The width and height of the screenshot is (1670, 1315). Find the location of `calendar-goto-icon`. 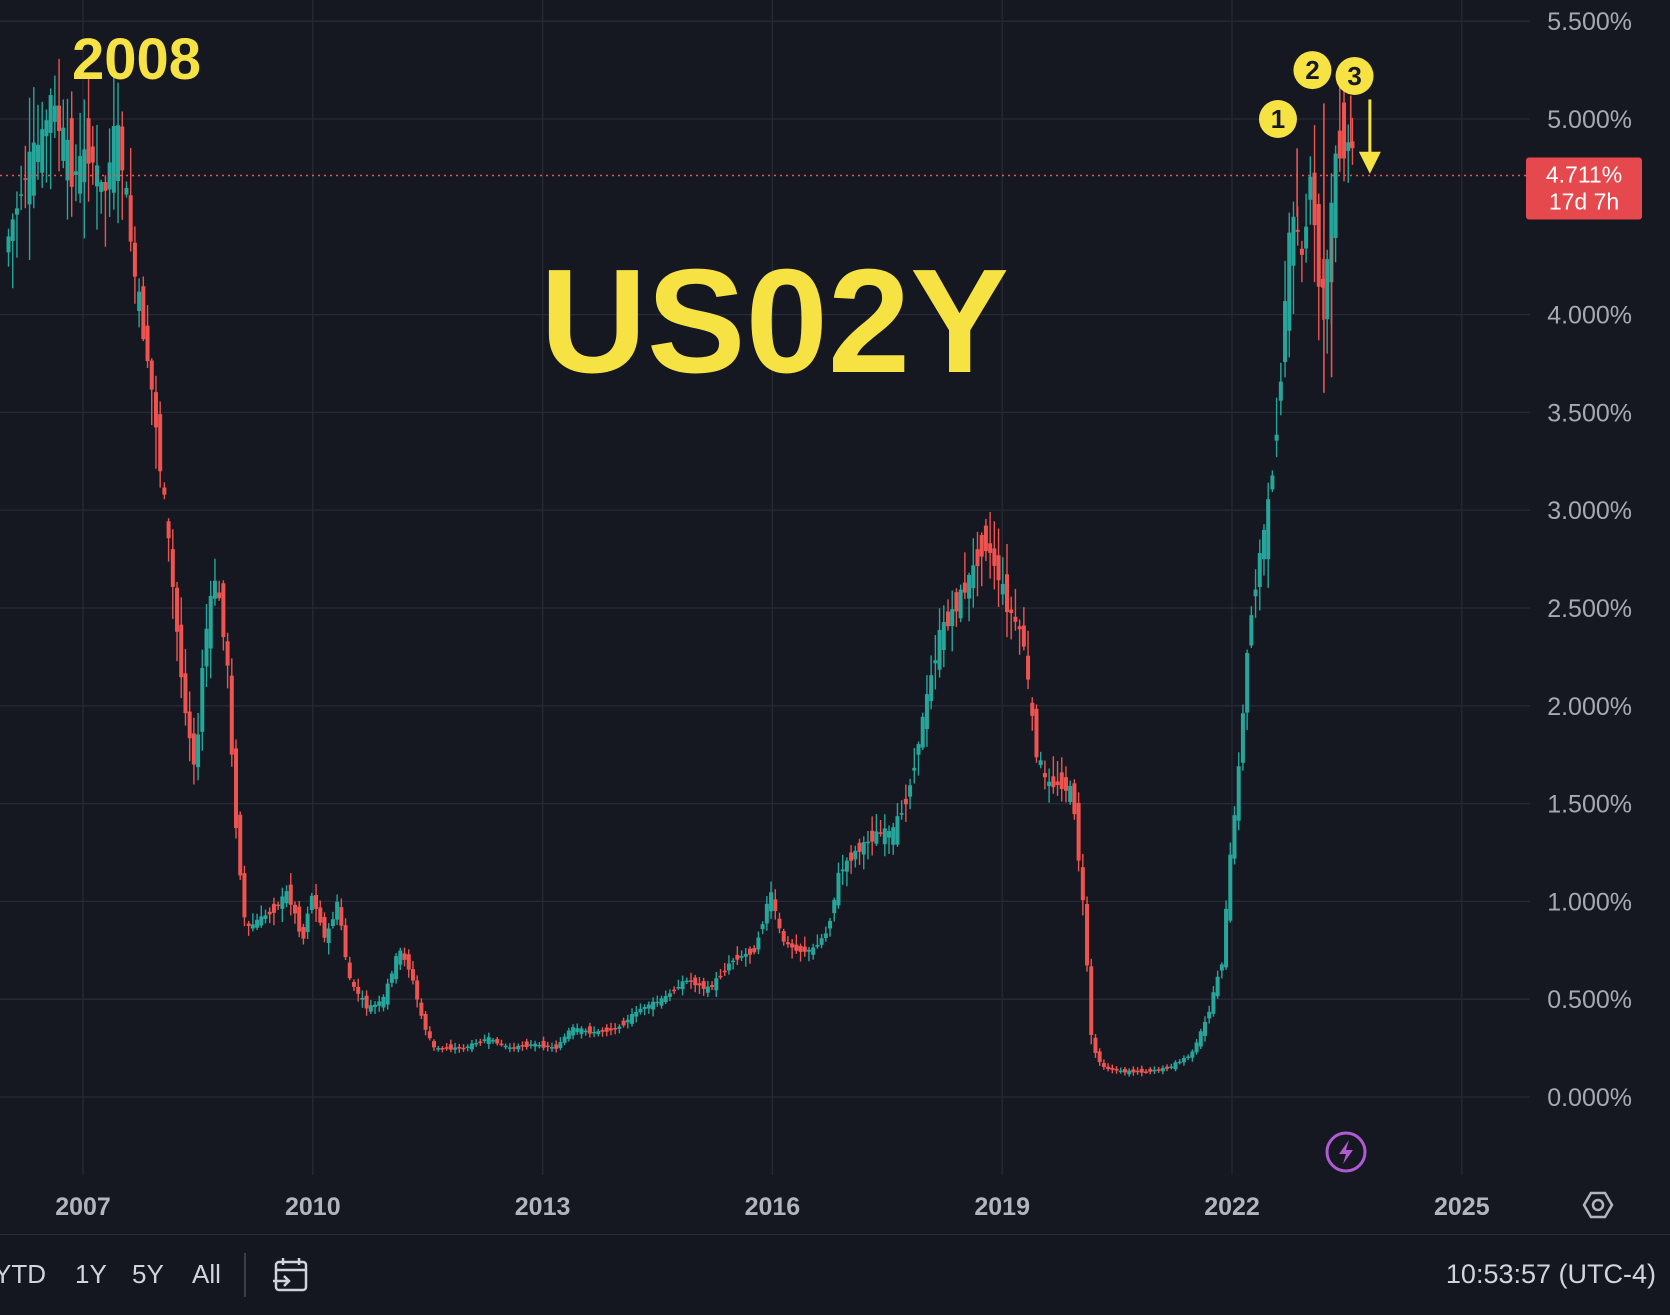

calendar-goto-icon is located at coordinates (291, 1275).